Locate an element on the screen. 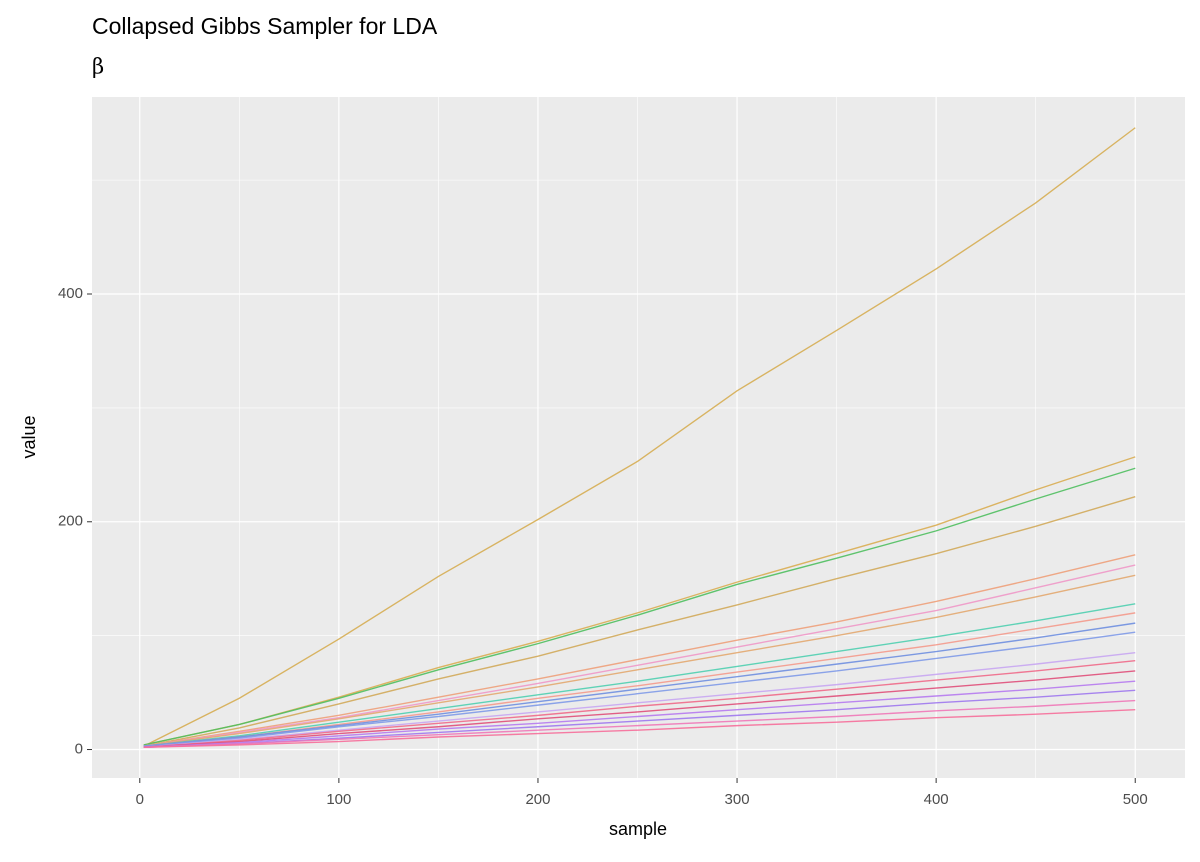 This screenshot has width=1200, height=862. x-tick-label: 200 is located at coordinates (537, 799).